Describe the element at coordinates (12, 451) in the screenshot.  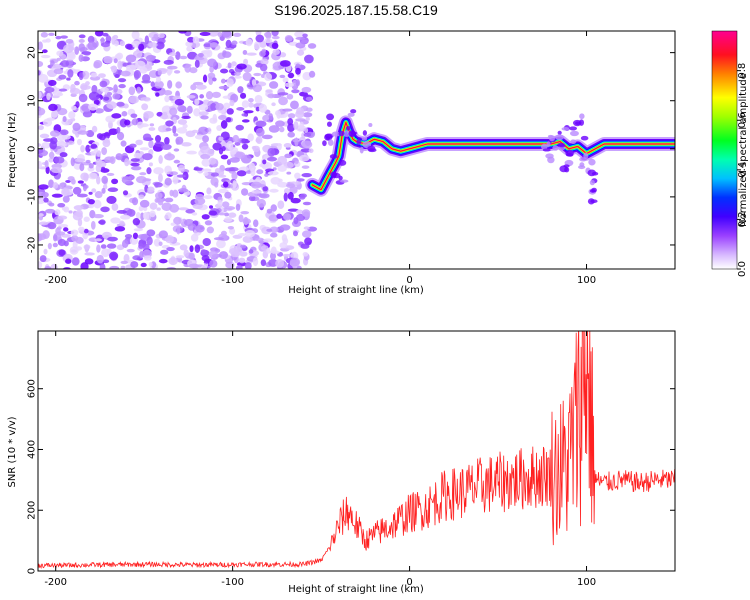
I see `snr-ylabel: SNR (10 * v/v)` at that location.